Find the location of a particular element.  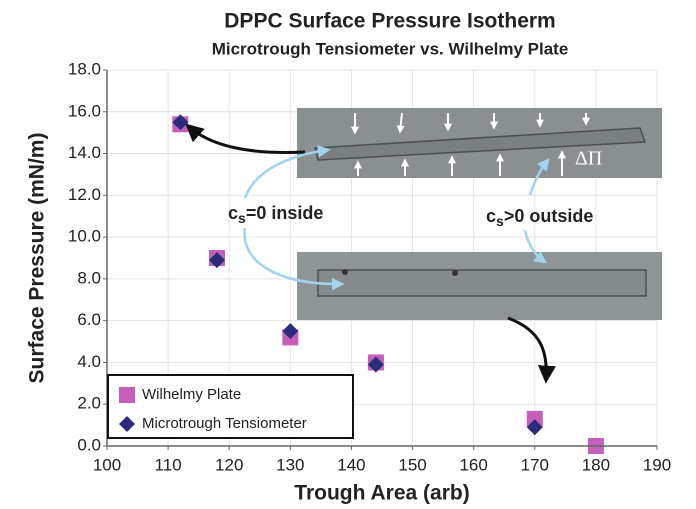

x-tick-label: 180 is located at coordinates (596, 464).